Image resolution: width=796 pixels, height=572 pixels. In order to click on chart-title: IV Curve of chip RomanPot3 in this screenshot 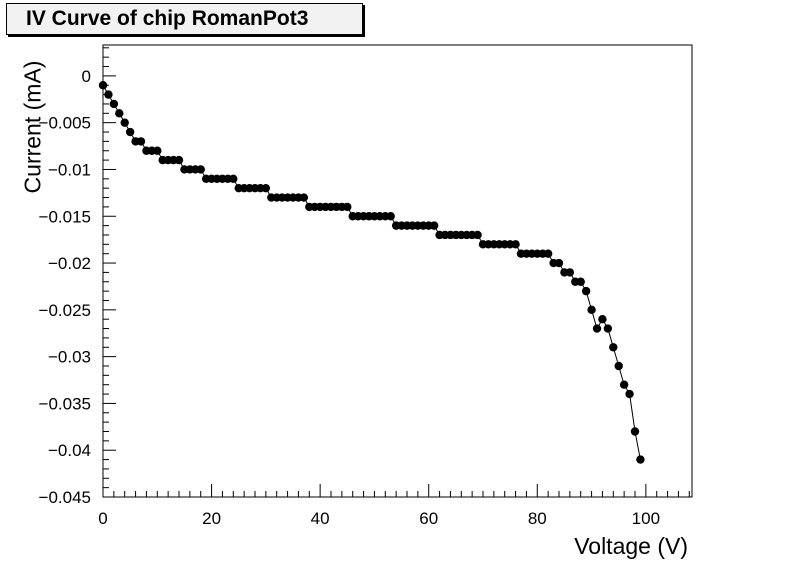, I will do `click(184, 19)`.